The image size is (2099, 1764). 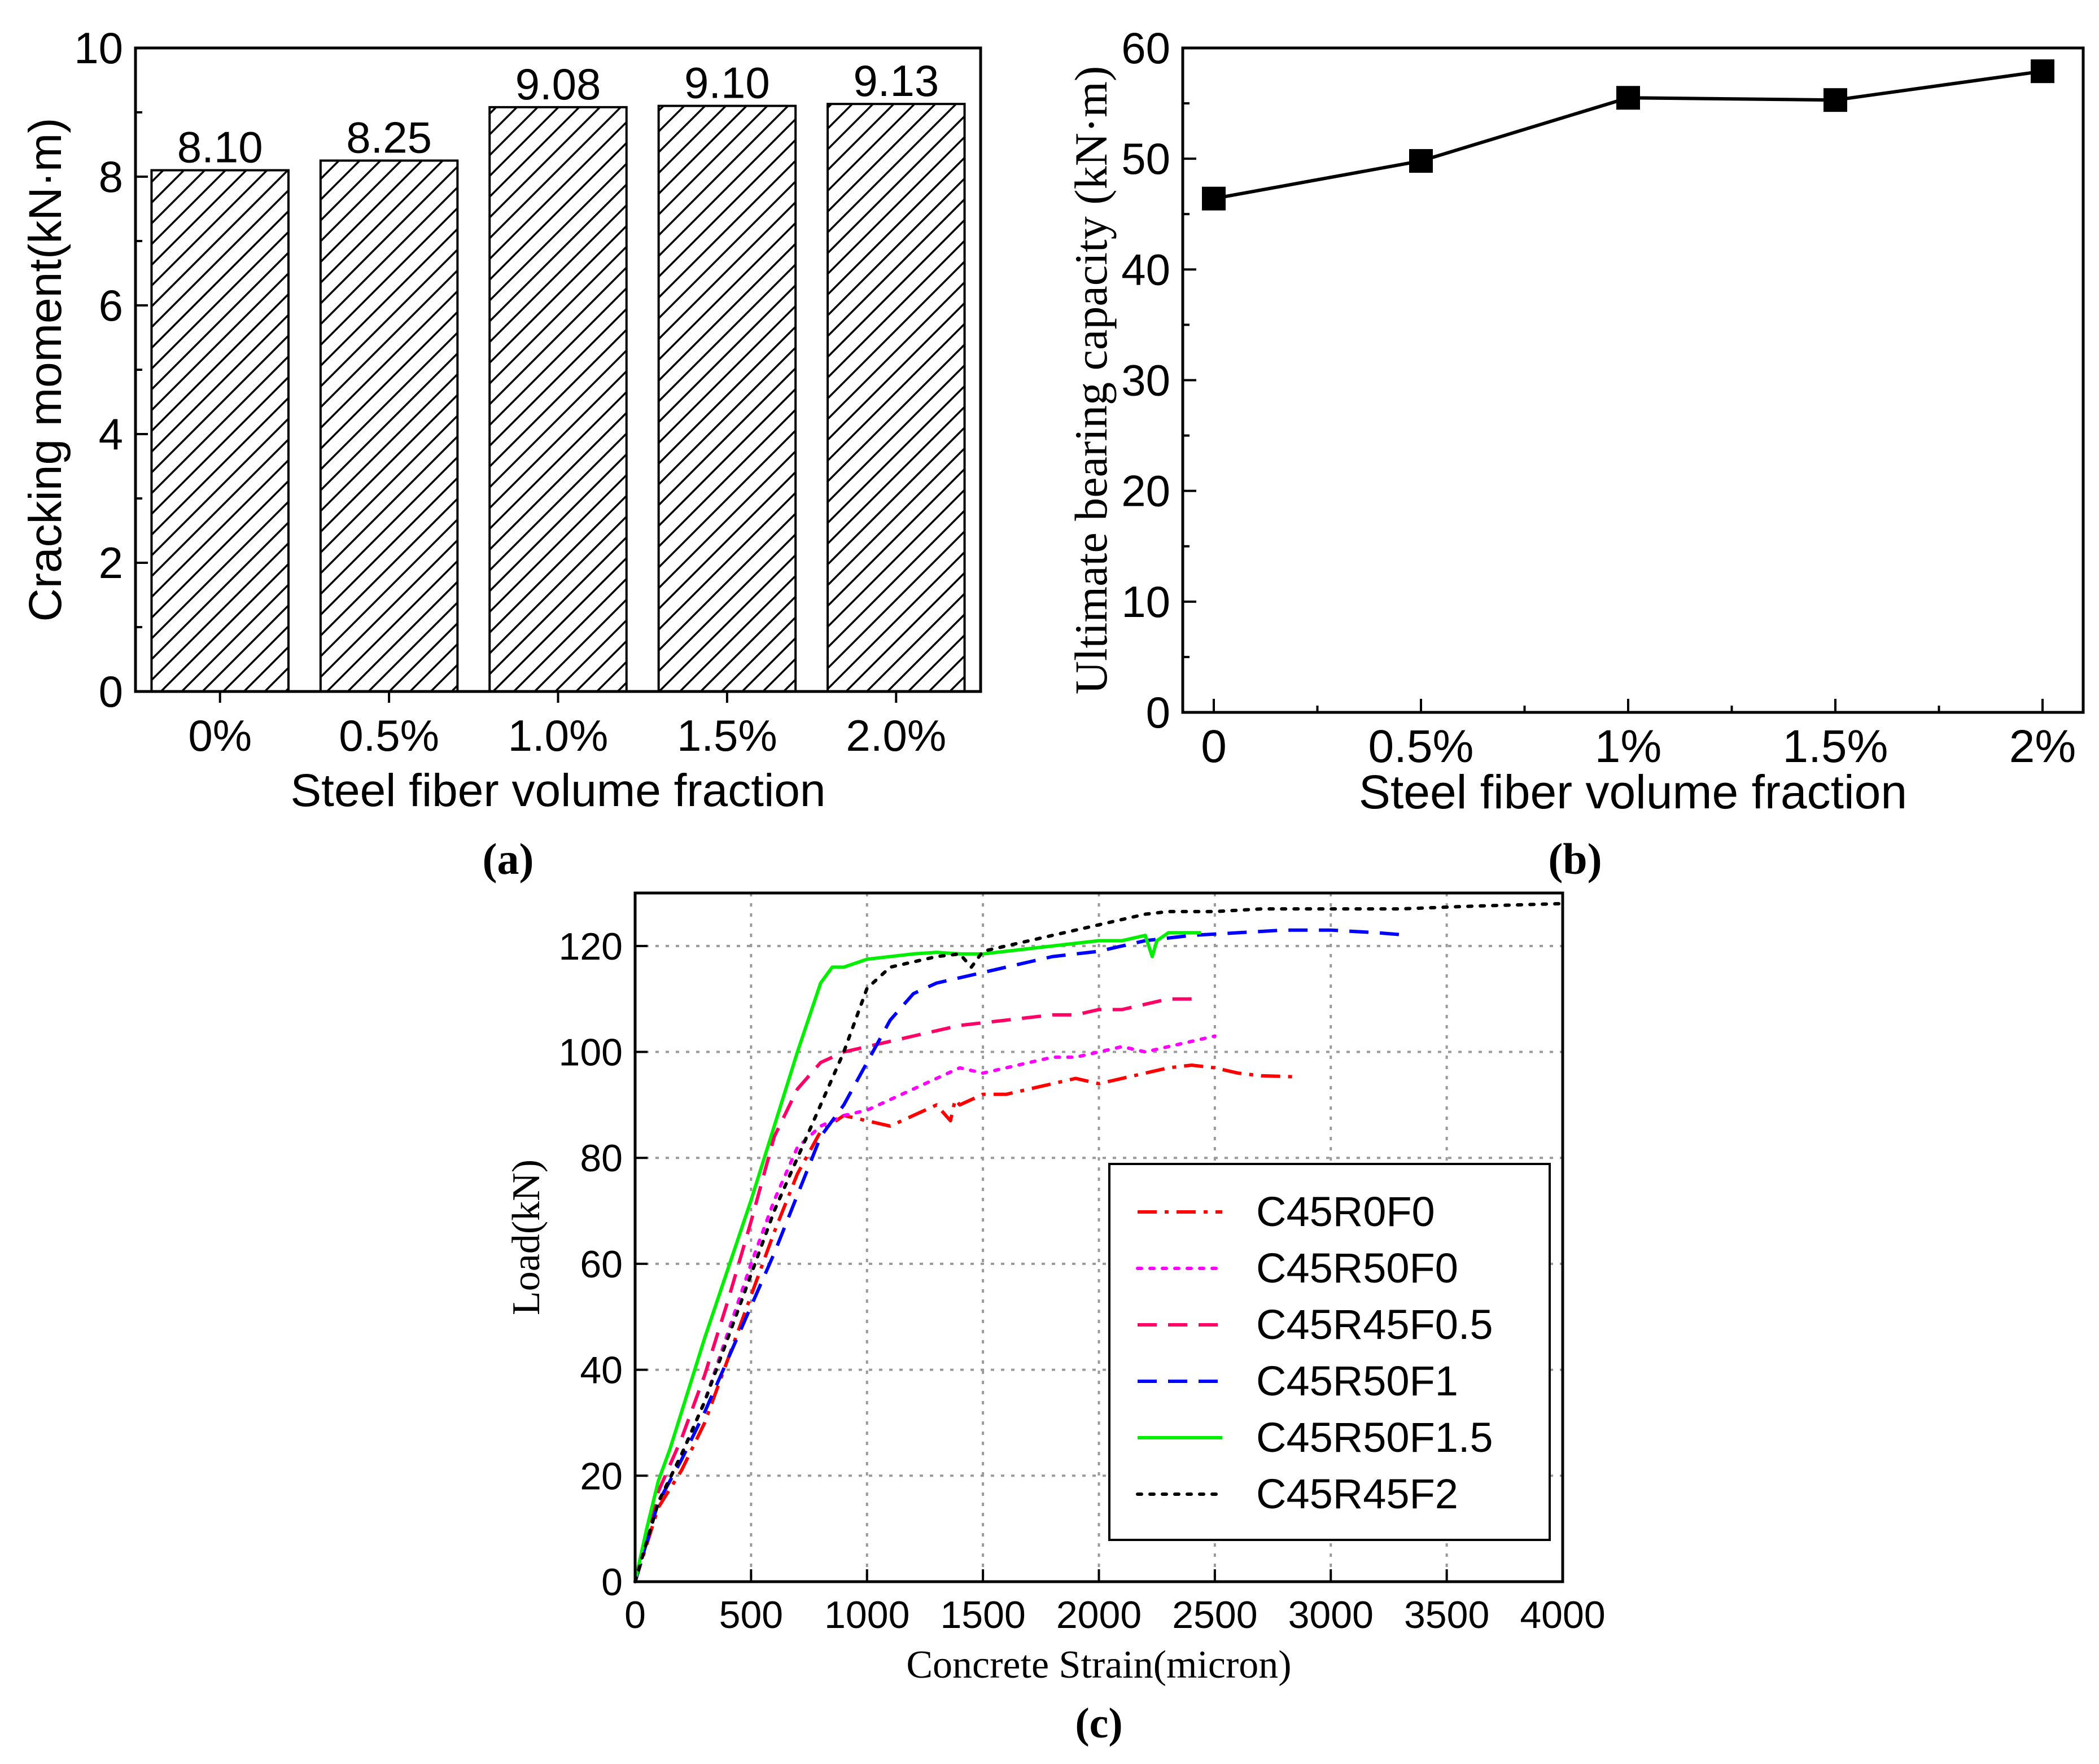 I want to click on y-tick-label: 100, so click(x=591, y=1052).